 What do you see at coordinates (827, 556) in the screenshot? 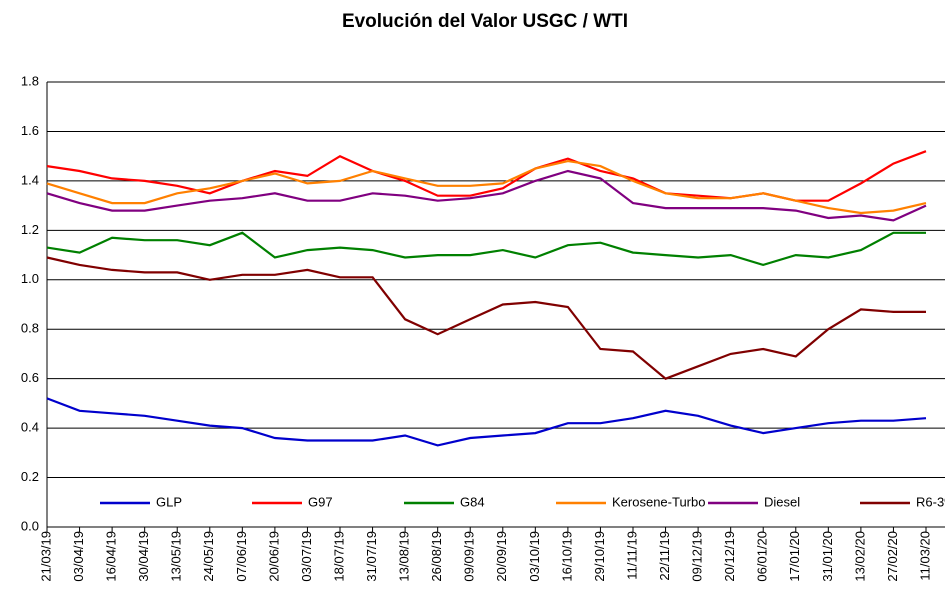
I see `x-tick-label: 31/01/20` at bounding box center [827, 556].